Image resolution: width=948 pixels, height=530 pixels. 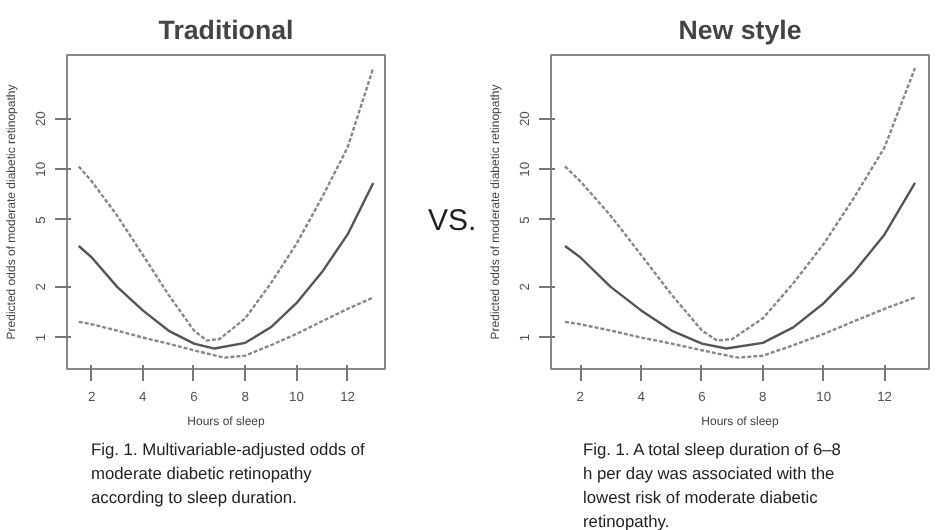 I want to click on text: VS., so click(x=452, y=222).